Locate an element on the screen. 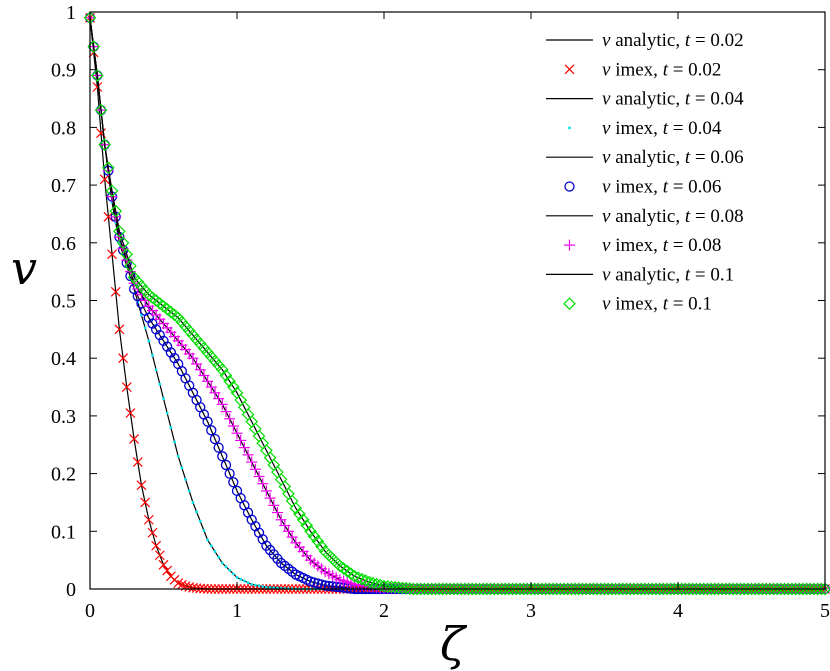 This screenshot has height=671, width=830. legend-entry: v analytic, t = 0.02 is located at coordinates (645, 40).